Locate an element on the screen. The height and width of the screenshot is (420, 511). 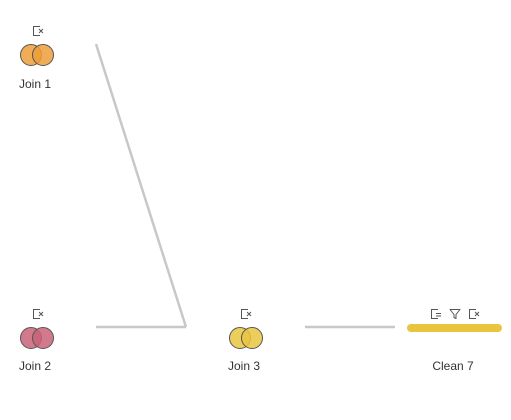
join-1-node: Join 1 is located at coordinates (40, 50).